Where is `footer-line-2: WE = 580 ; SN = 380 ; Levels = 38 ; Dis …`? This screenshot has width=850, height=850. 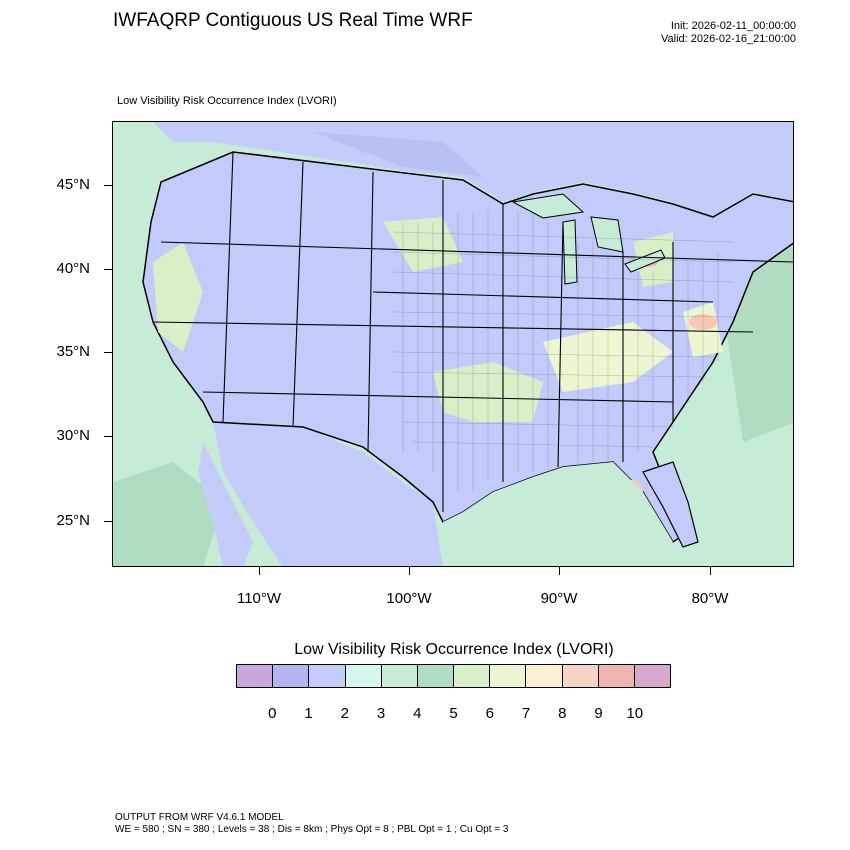
footer-line-2: WE = 580 ; SN = 380 ; Levels = 38 ; Dis … is located at coordinates (312, 829).